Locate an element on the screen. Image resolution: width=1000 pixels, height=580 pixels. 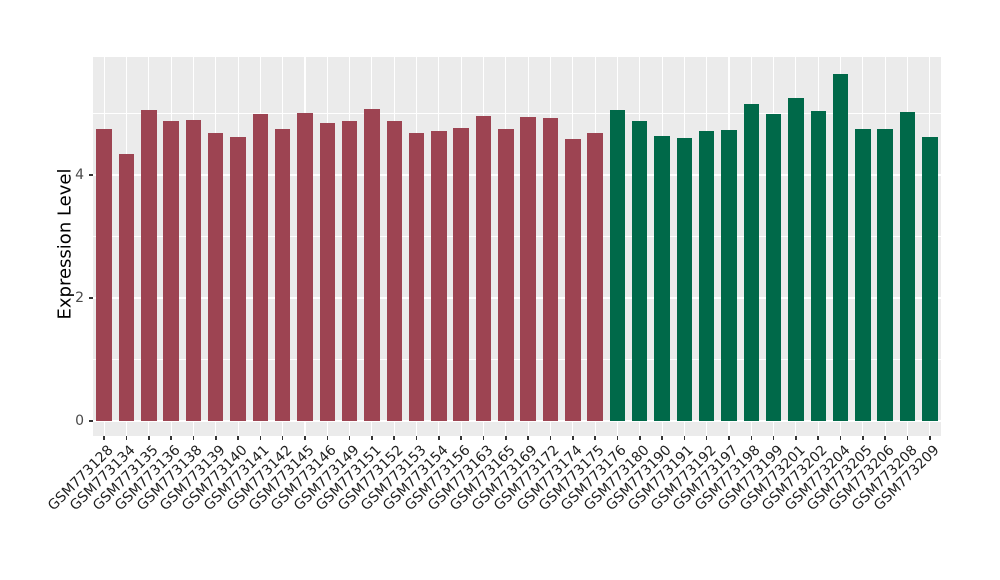
bar-GSM773199 is located at coordinates (773, 267).